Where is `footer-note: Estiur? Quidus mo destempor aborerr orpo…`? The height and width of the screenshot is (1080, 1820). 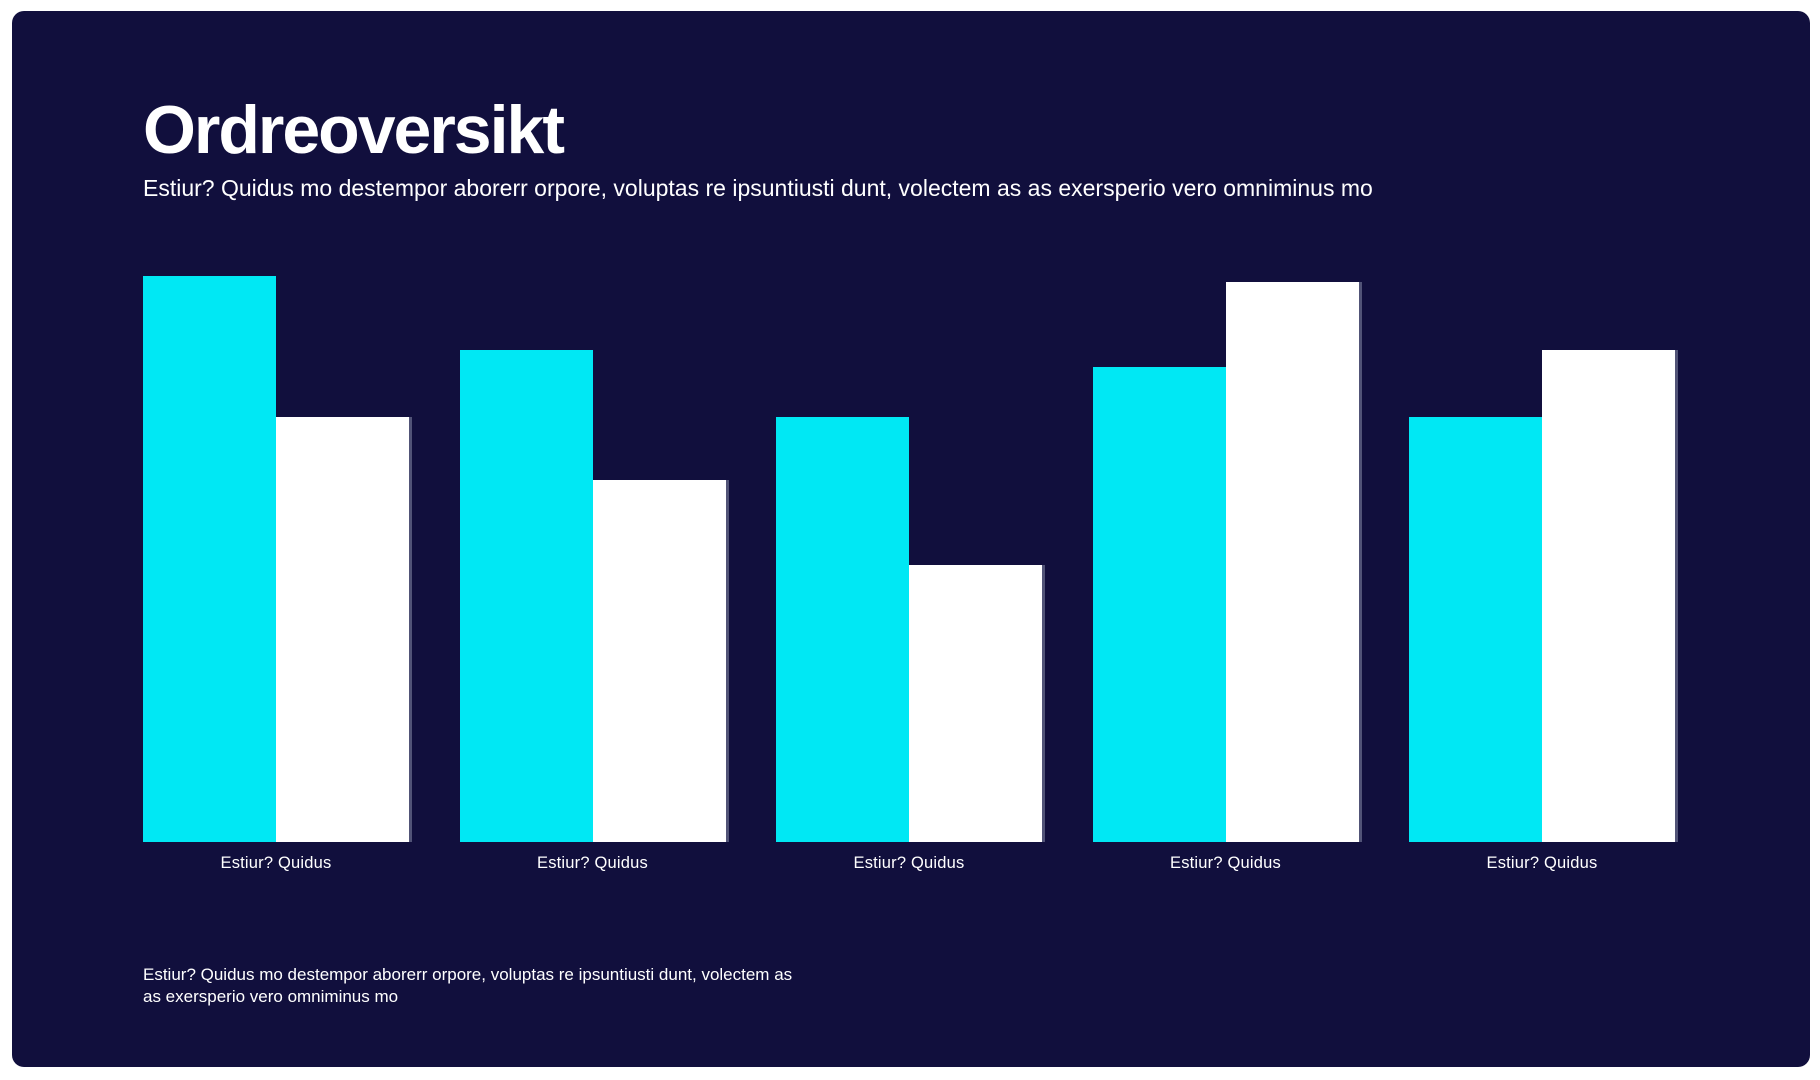
footer-note: Estiur? Quidus mo destempor aborerr orpo… is located at coordinates (468, 985).